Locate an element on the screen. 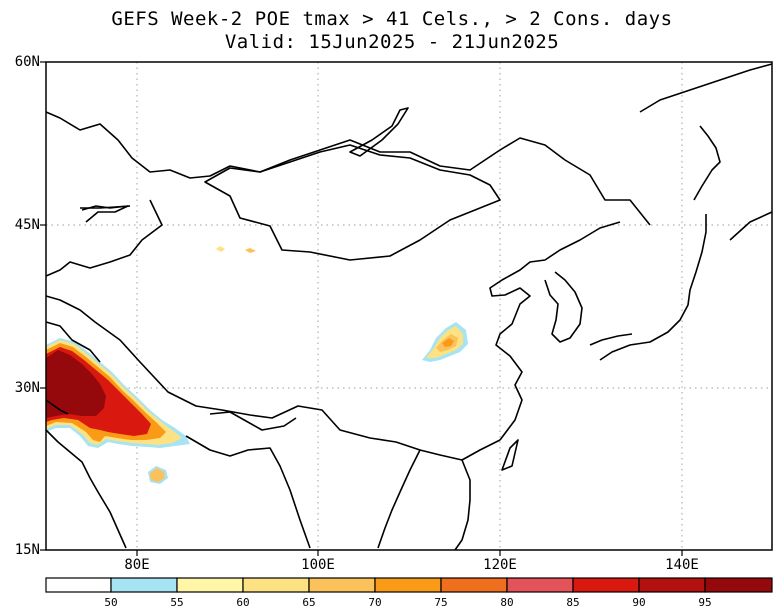  map-valid-date: Valid: 15Jun2025 - 21Jun2025 is located at coordinates (392, 42).